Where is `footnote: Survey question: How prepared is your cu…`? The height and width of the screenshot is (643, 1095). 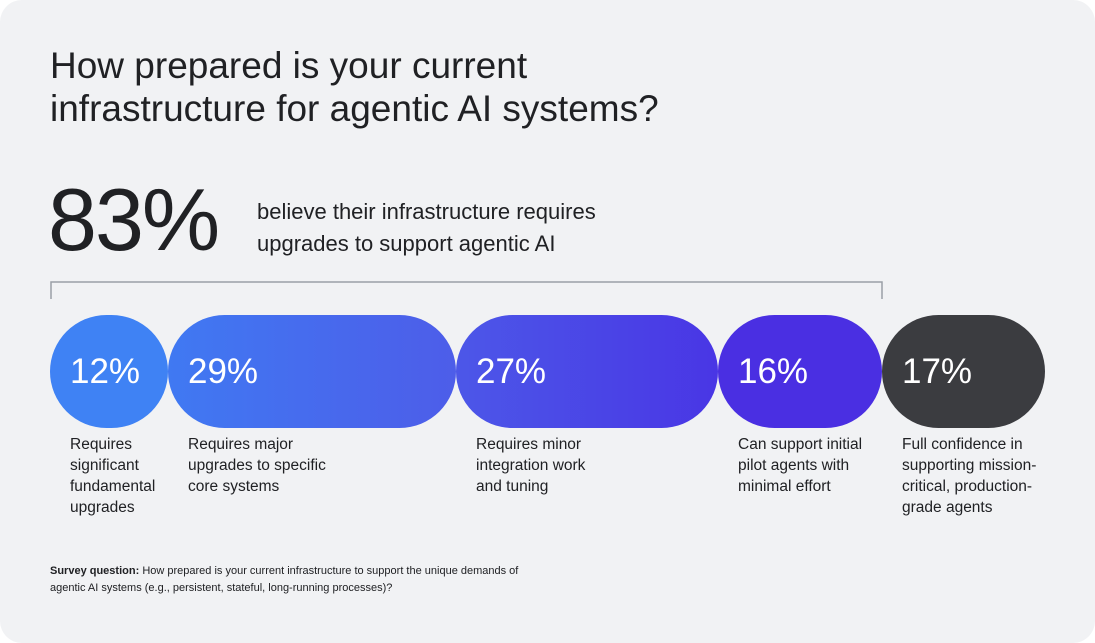
footnote: Survey question: How prepared is your cu… is located at coordinates (285, 580).